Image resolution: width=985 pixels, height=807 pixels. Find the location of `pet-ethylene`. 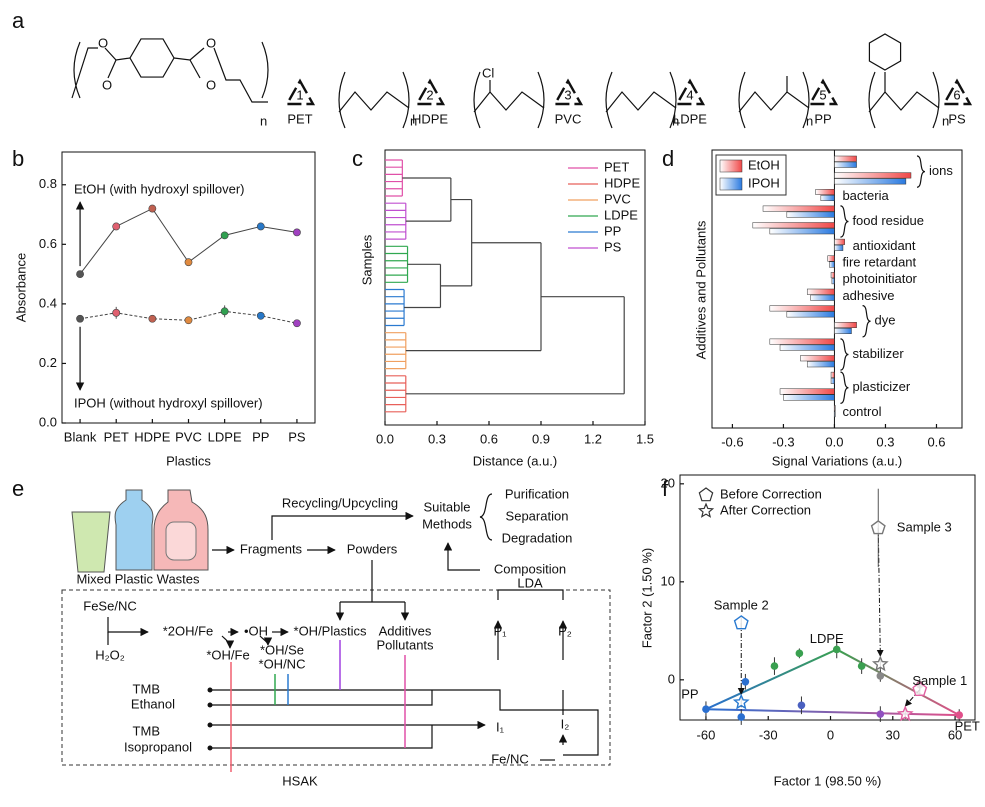

pet-ethylene is located at coordinates (240, 75).